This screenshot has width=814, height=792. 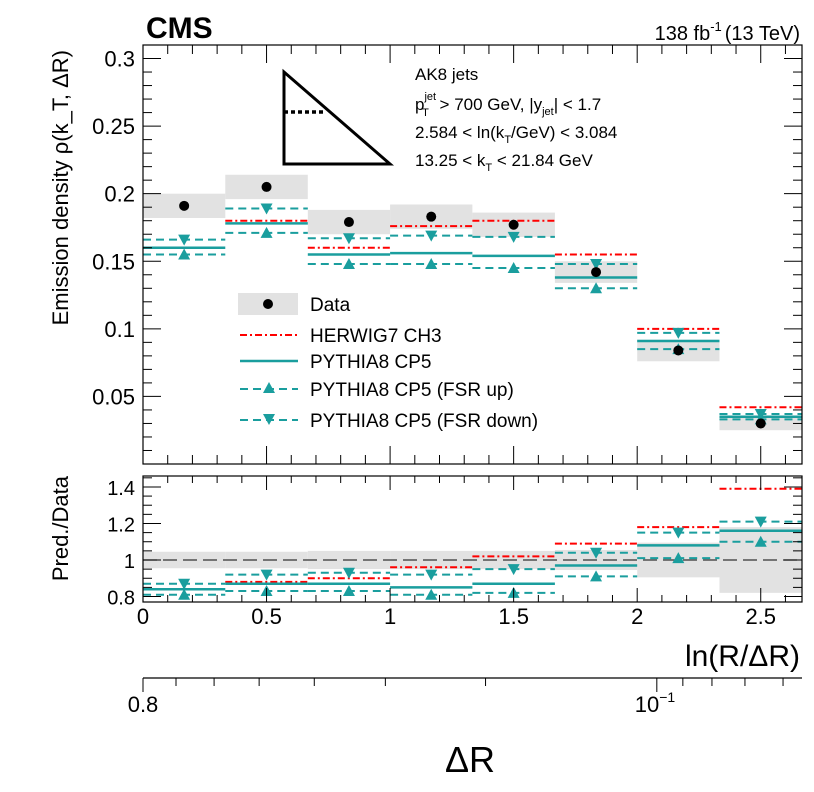 I want to click on lund-triangle, so click(x=338, y=117).